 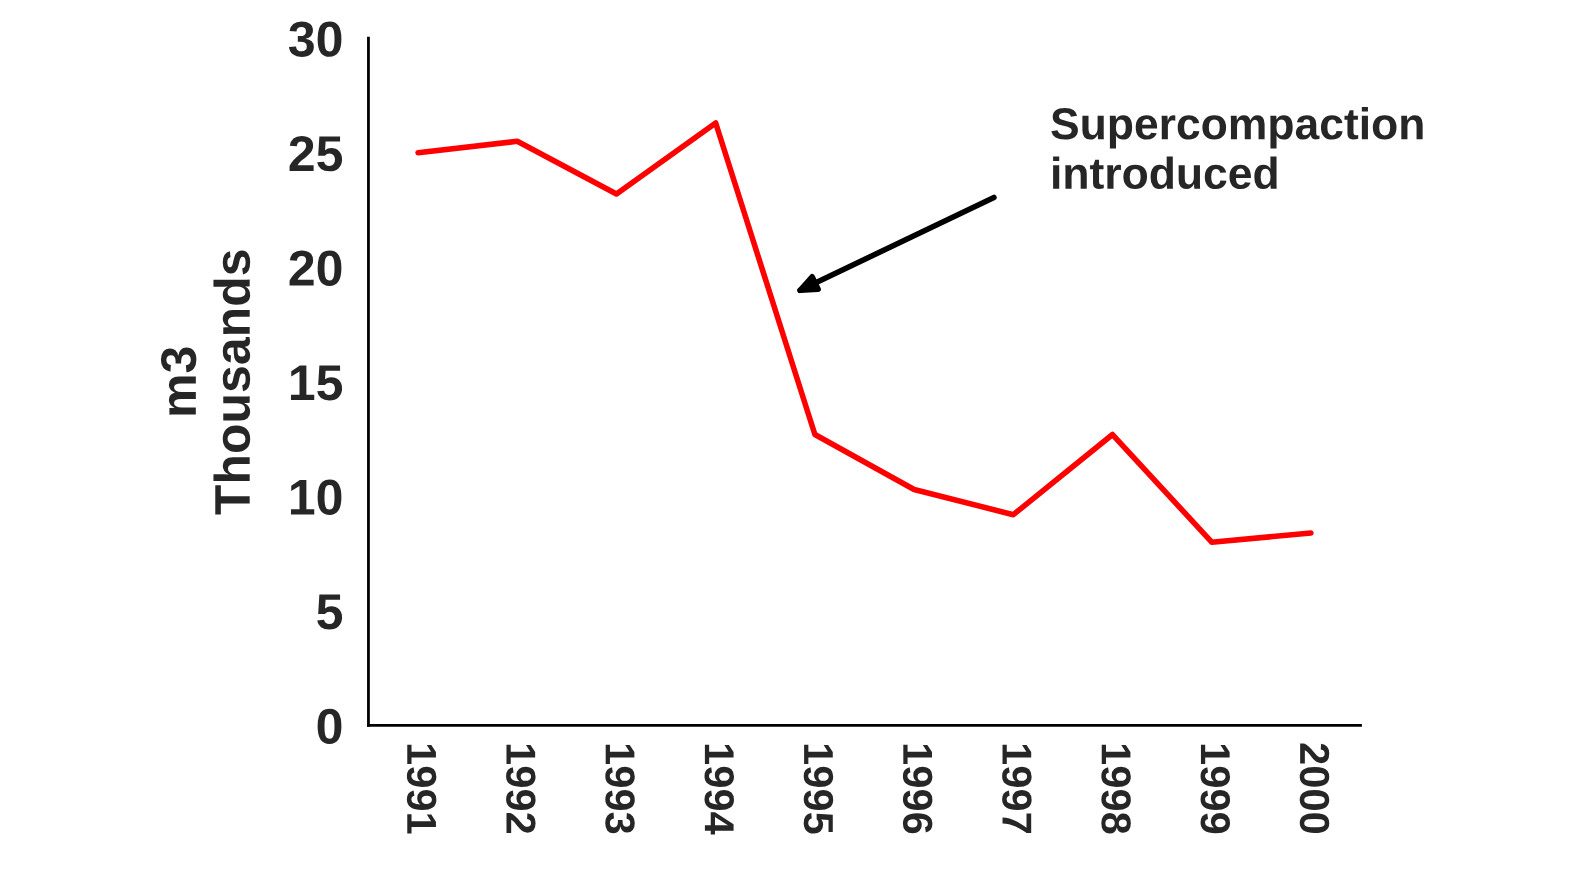 I want to click on x-tick-label: 1995, so click(x=818, y=789).